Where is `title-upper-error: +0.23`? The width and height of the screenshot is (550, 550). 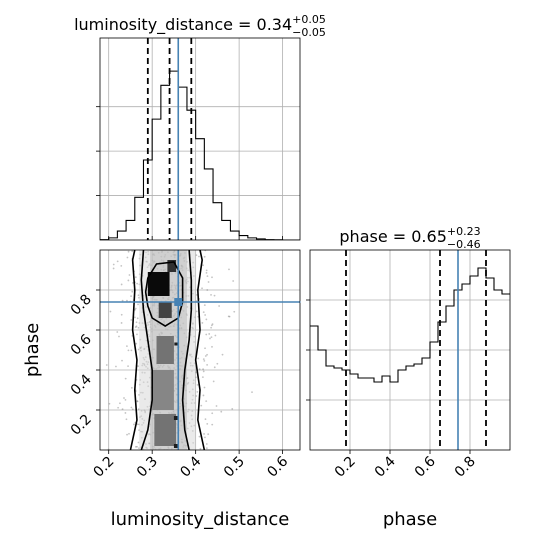
title-upper-error: +0.23 is located at coordinates (464, 231).